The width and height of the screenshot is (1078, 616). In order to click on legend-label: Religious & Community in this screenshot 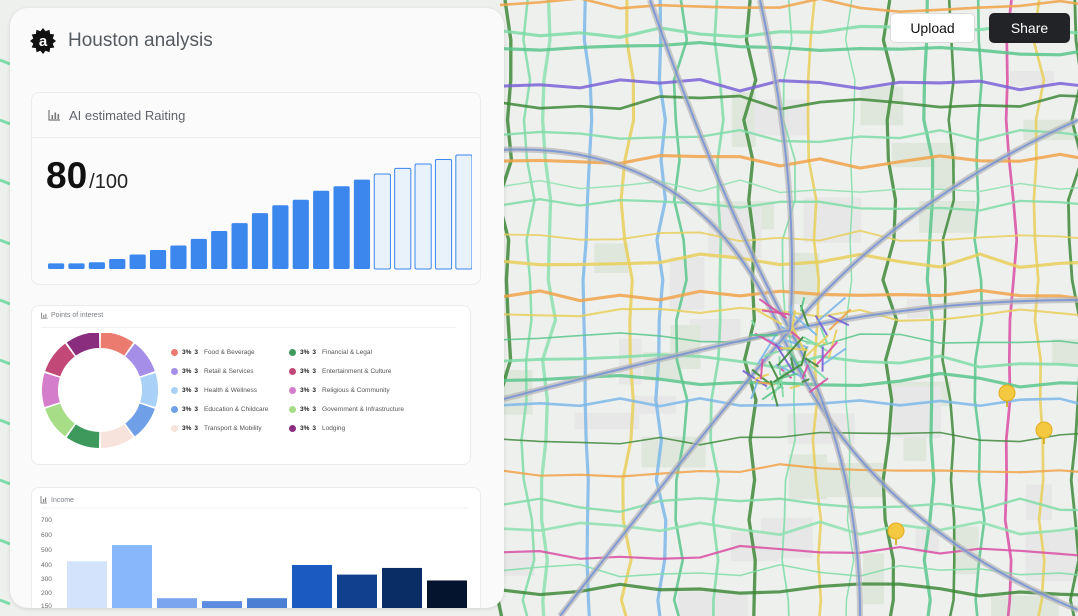, I will do `click(356, 390)`.